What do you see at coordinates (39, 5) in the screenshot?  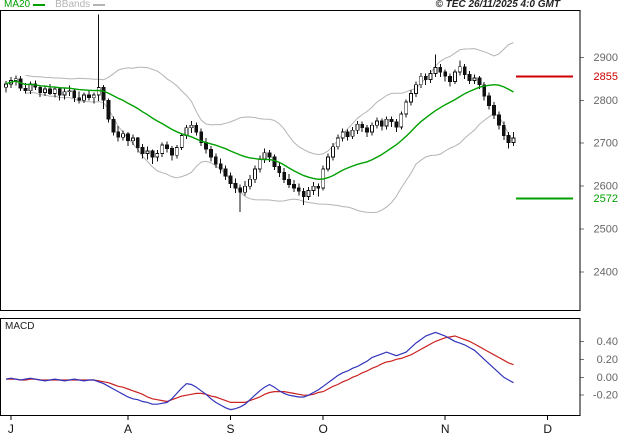 I see `legend-ma20-swatch` at bounding box center [39, 5].